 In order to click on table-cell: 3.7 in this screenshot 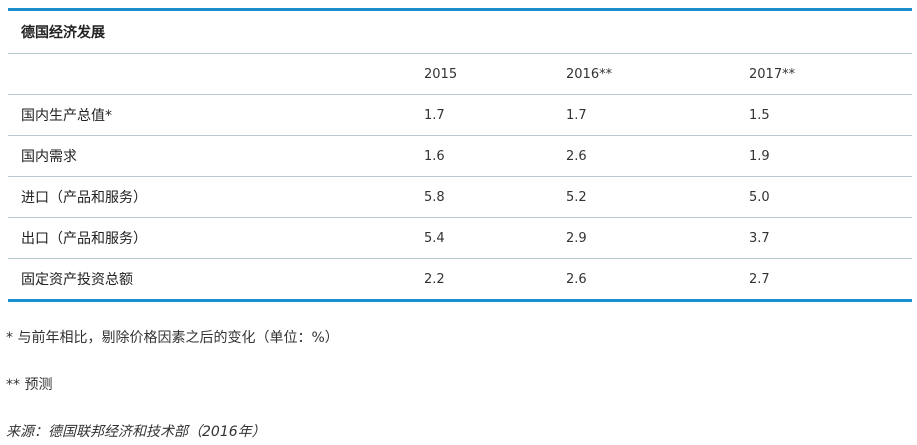, I will do `click(759, 238)`.